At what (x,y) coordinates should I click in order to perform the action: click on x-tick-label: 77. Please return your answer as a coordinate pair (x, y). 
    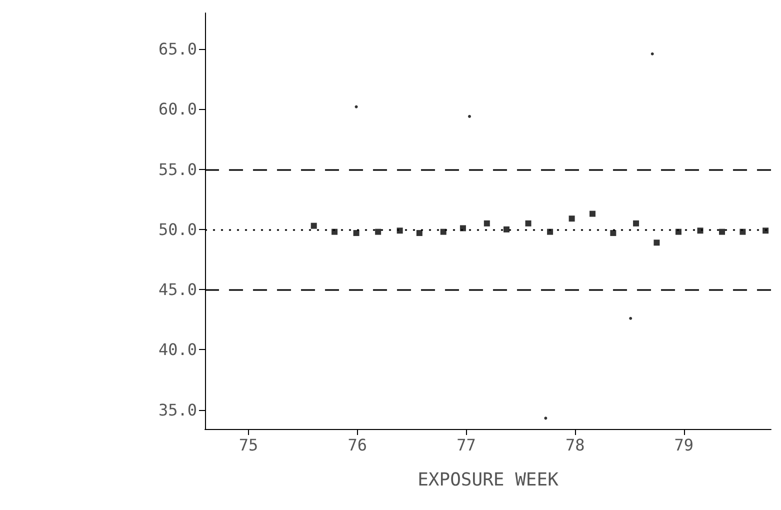
    Looking at the image, I should click on (466, 445).